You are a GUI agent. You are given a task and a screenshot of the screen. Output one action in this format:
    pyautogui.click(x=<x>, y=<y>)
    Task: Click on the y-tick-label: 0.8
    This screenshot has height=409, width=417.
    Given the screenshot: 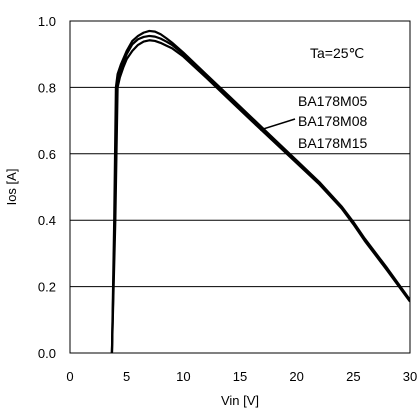 What is the action you would take?
    pyautogui.click(x=47, y=87)
    